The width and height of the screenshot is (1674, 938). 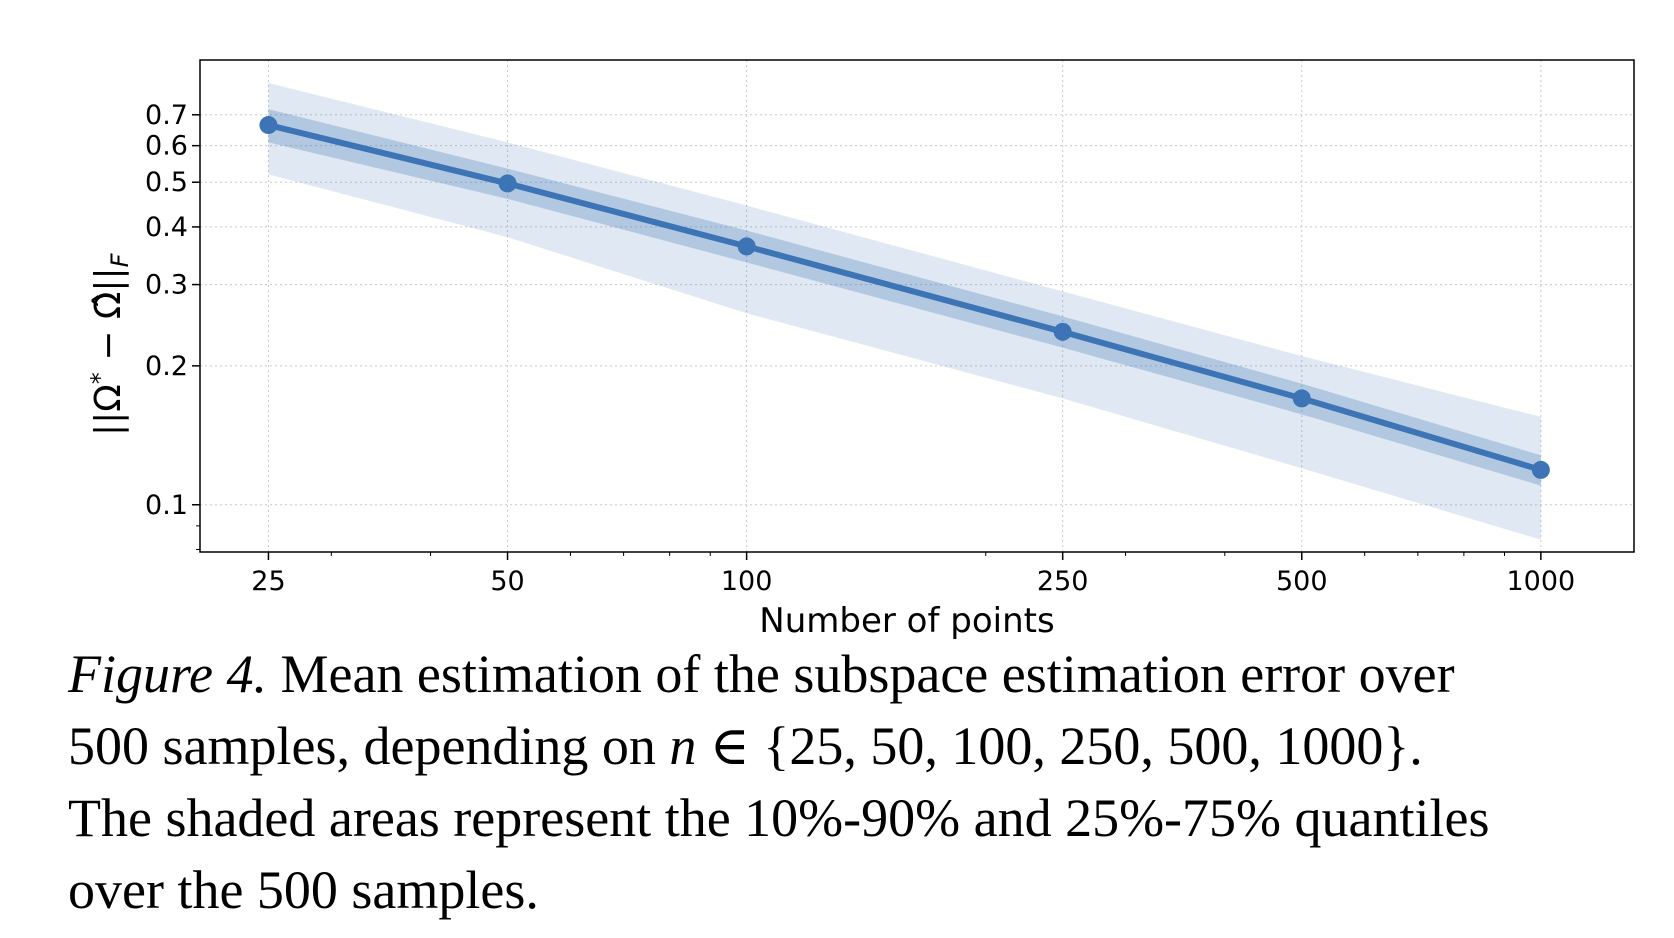 I want to click on y-axis-label: ||Ω* − Ω̂||F, so click(x=110, y=344).